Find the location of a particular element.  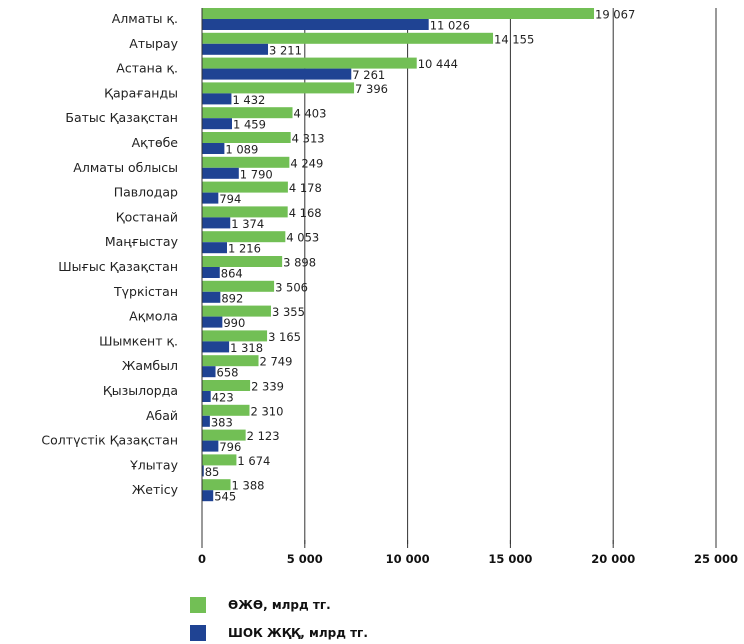

value-label-series-1: 2 310 is located at coordinates (266, 411).